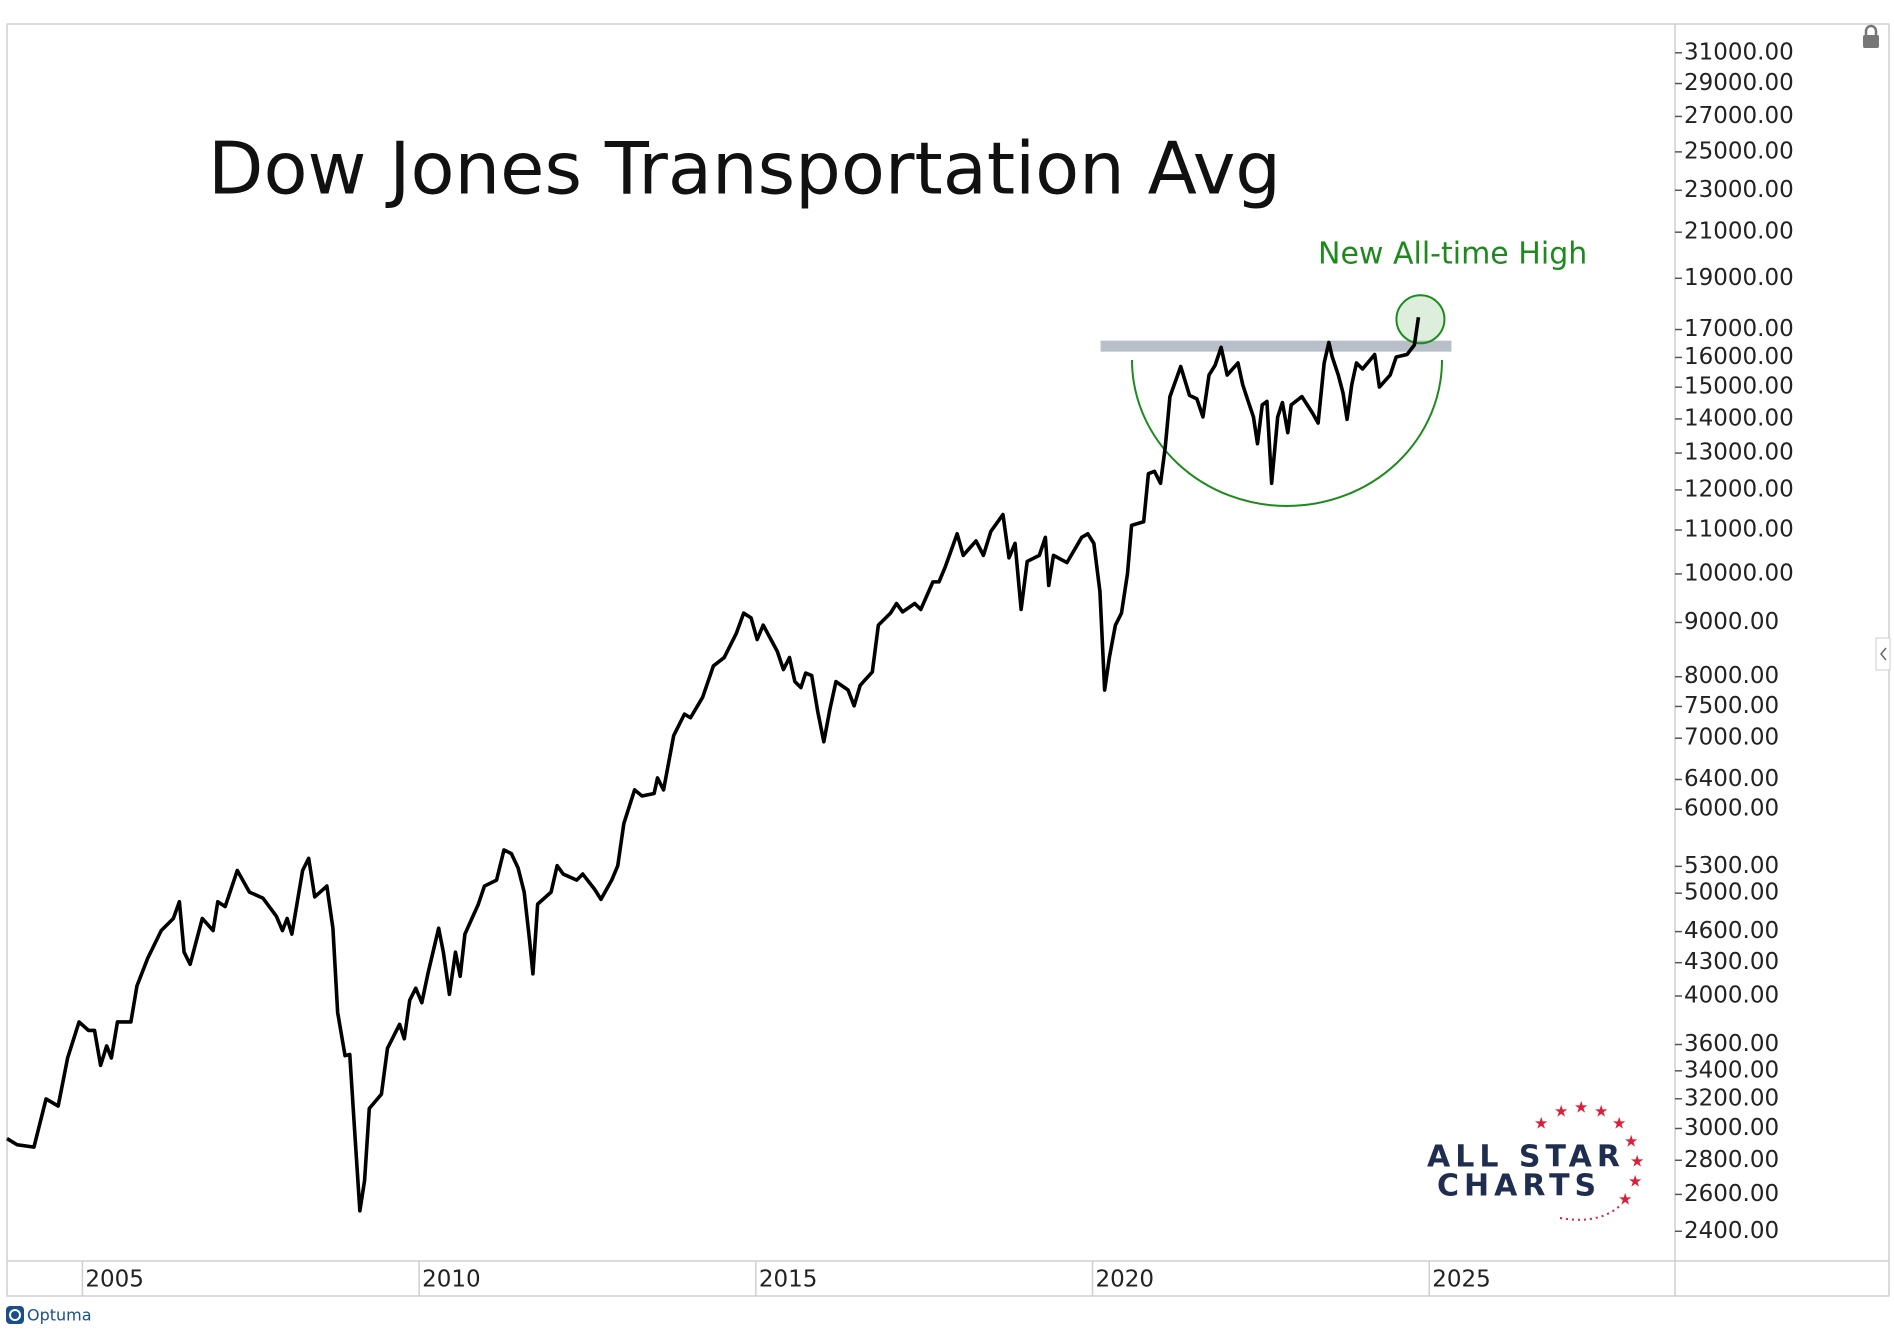 The image size is (1894, 1330). What do you see at coordinates (1731, 779) in the screenshot?
I see `y-tick-label: 6400.00` at bounding box center [1731, 779].